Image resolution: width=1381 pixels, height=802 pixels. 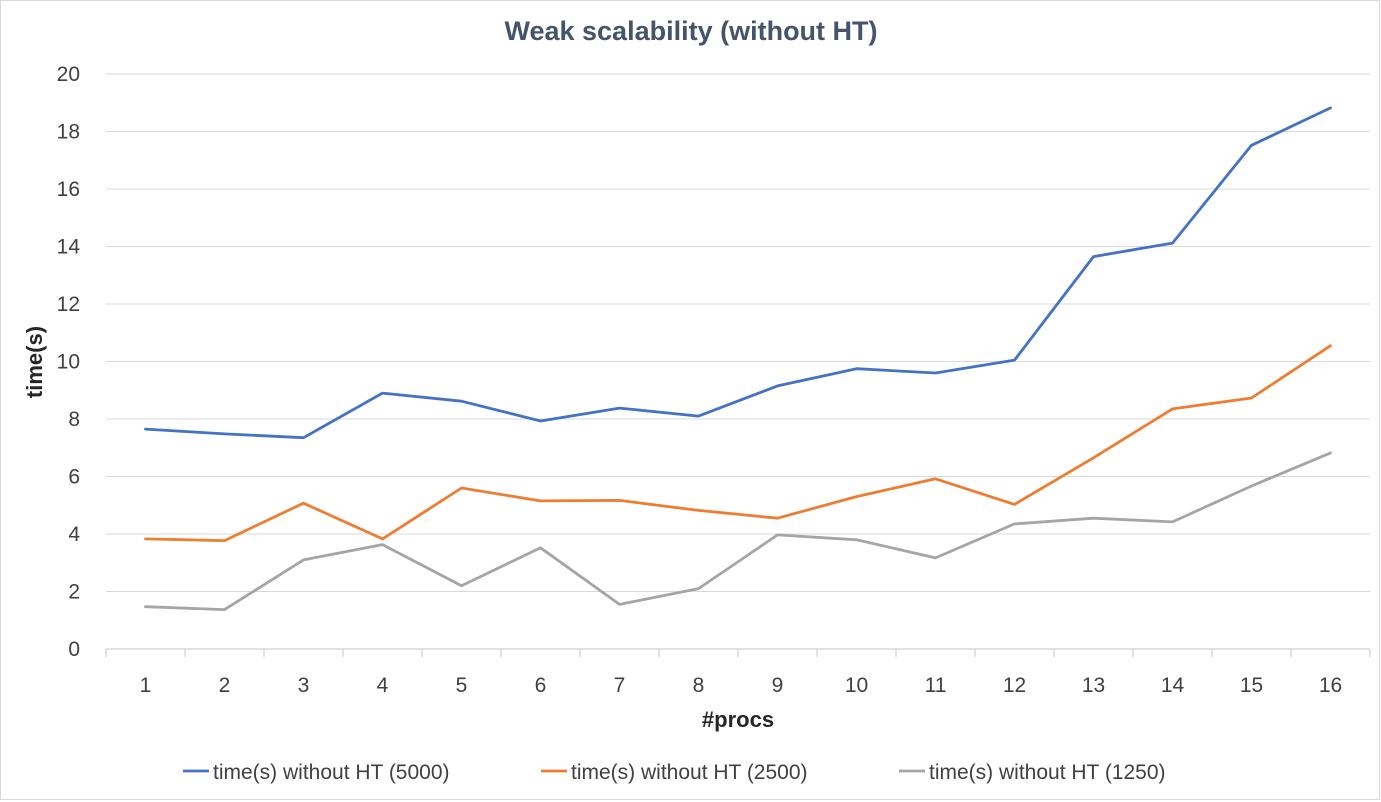 I want to click on y-axis-title: time(s), so click(x=34, y=362).